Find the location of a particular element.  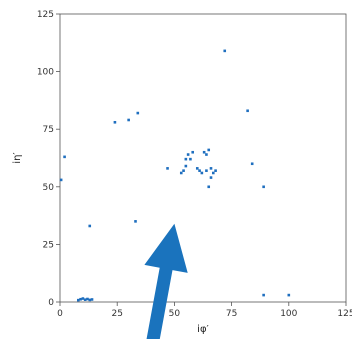

x-tick-label: 100 is located at coordinates (288, 314).